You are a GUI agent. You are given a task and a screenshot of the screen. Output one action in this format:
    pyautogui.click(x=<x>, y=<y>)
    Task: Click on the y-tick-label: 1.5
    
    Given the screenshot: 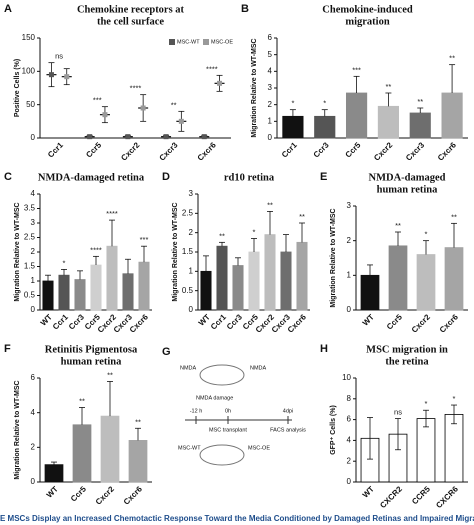 What is the action you would take?
    pyautogui.click(x=188, y=251)
    